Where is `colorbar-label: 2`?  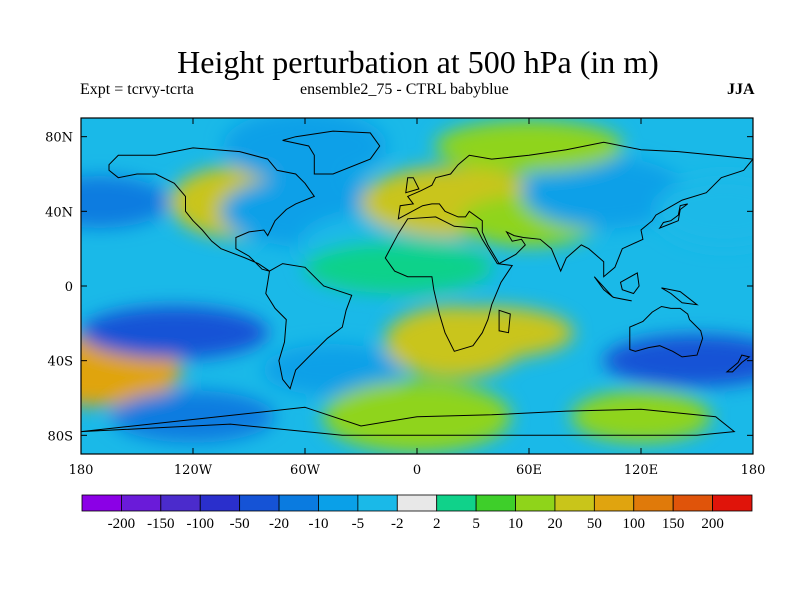
colorbar-label: 2 is located at coordinates (437, 524).